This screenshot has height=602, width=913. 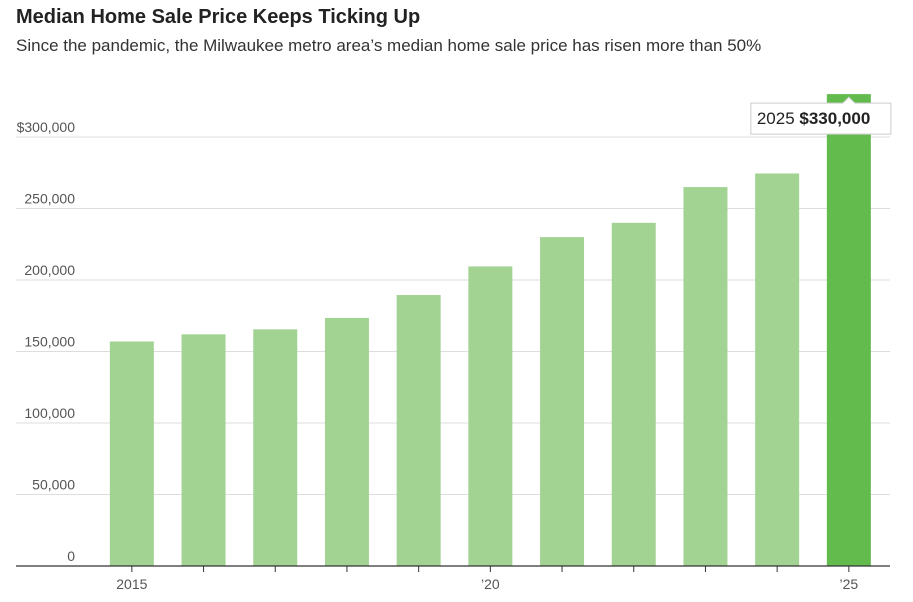 What do you see at coordinates (131, 453) in the screenshot?
I see `bar-2015` at bounding box center [131, 453].